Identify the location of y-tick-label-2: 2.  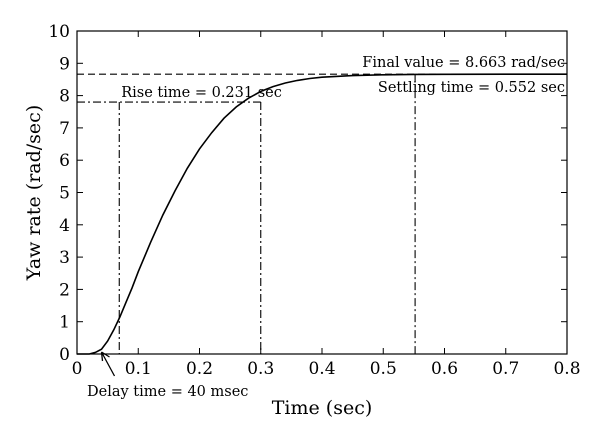
(64, 290).